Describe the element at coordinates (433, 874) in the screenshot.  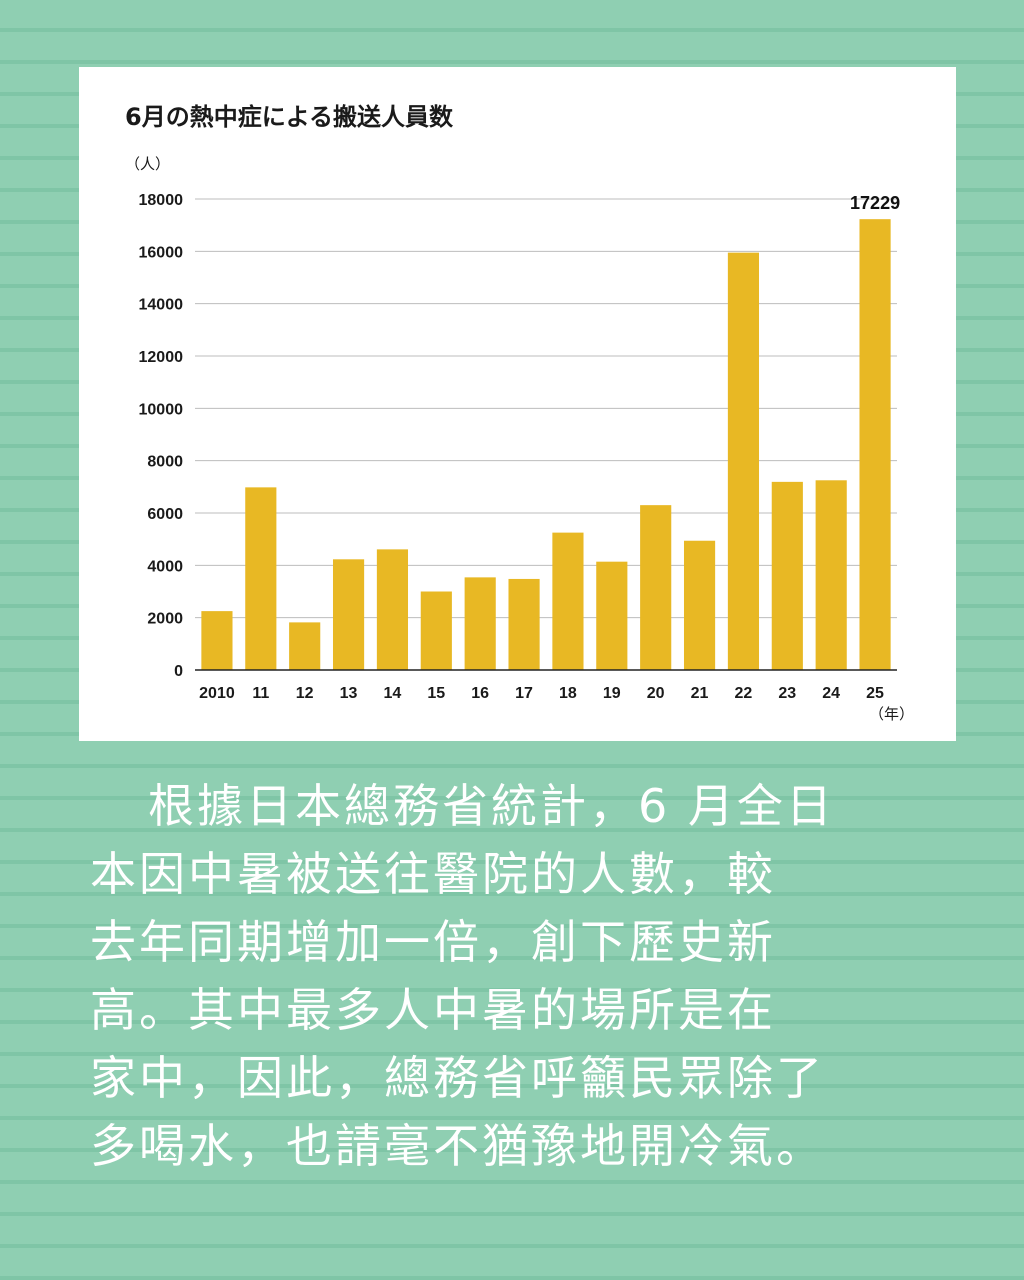
I see `caption-line: 本因中暑被送往醫院的人數，較` at that location.